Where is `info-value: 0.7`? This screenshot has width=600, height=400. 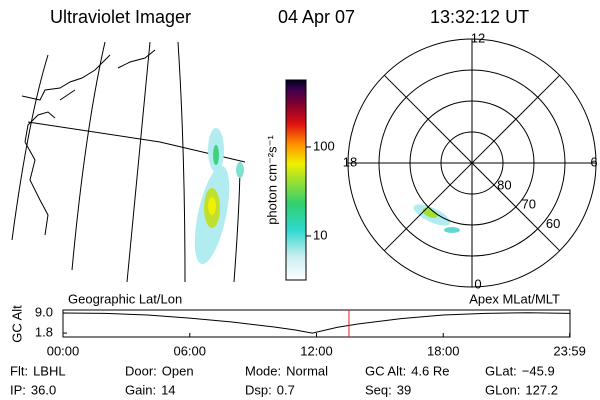 info-value: 0.7 is located at coordinates (286, 389).